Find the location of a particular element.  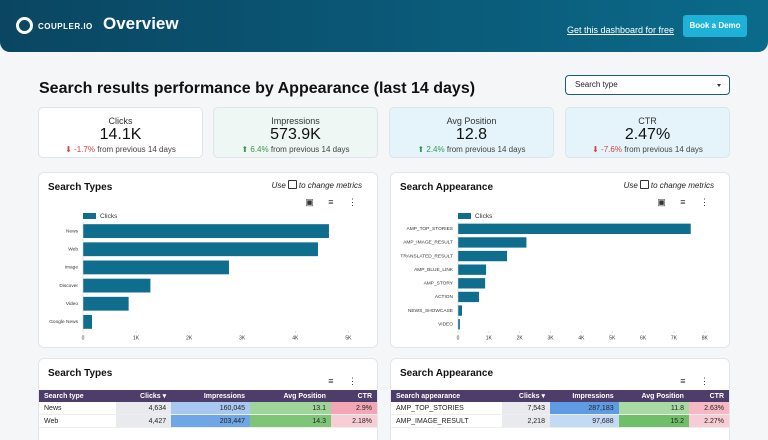

cell: 203,447 is located at coordinates (211, 421).